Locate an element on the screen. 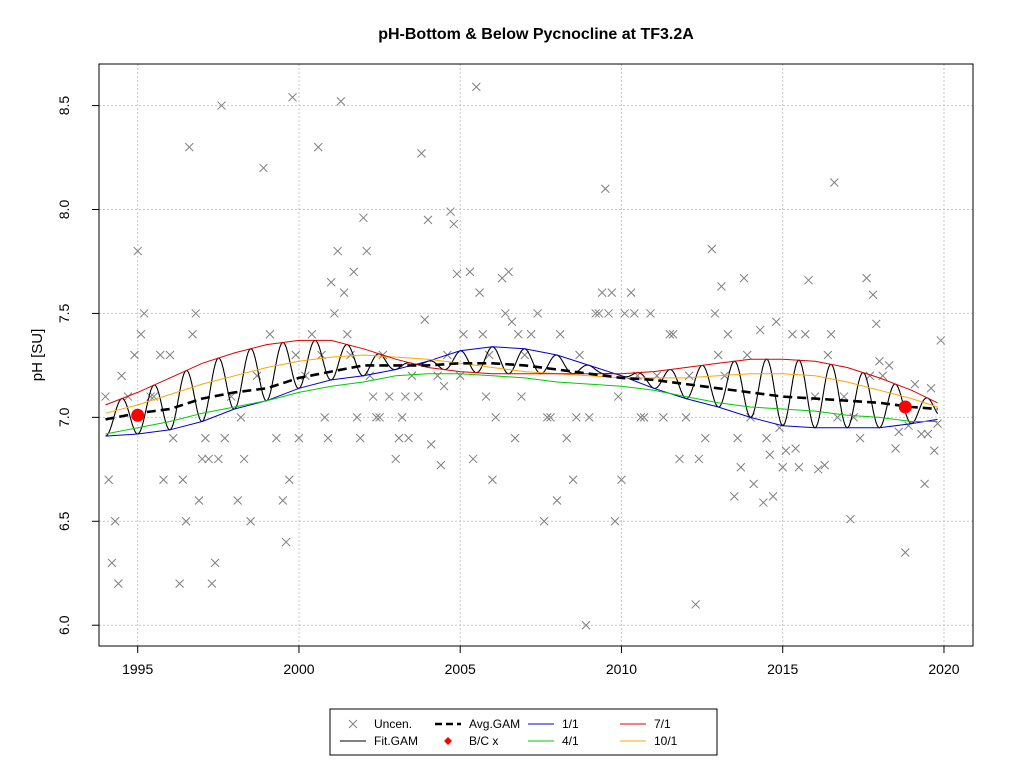 The width and height of the screenshot is (1024, 768). x-tick-label: 2010 is located at coordinates (621, 669).